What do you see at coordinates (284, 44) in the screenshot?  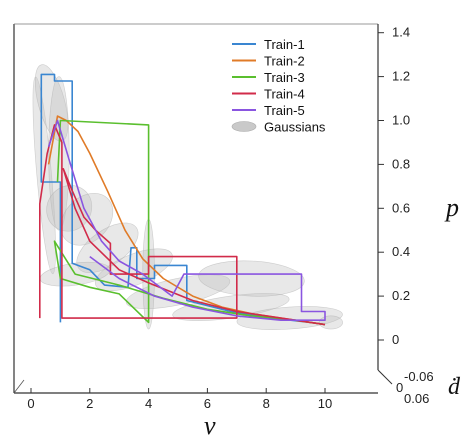 I see `legend-label: Train-1` at bounding box center [284, 44].